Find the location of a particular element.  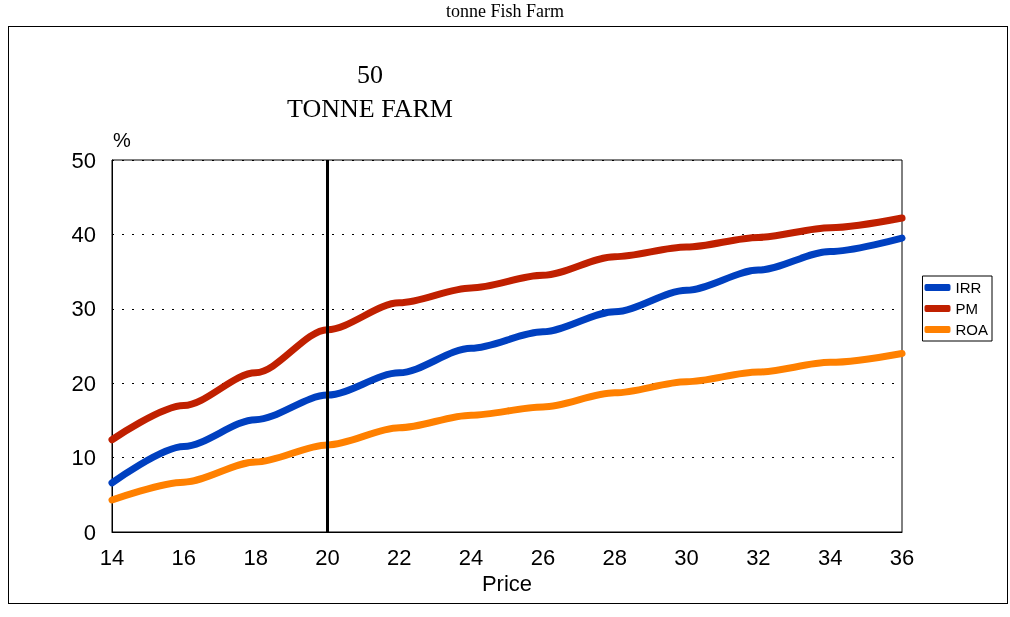

x-tick-label: 30 is located at coordinates (686, 557).